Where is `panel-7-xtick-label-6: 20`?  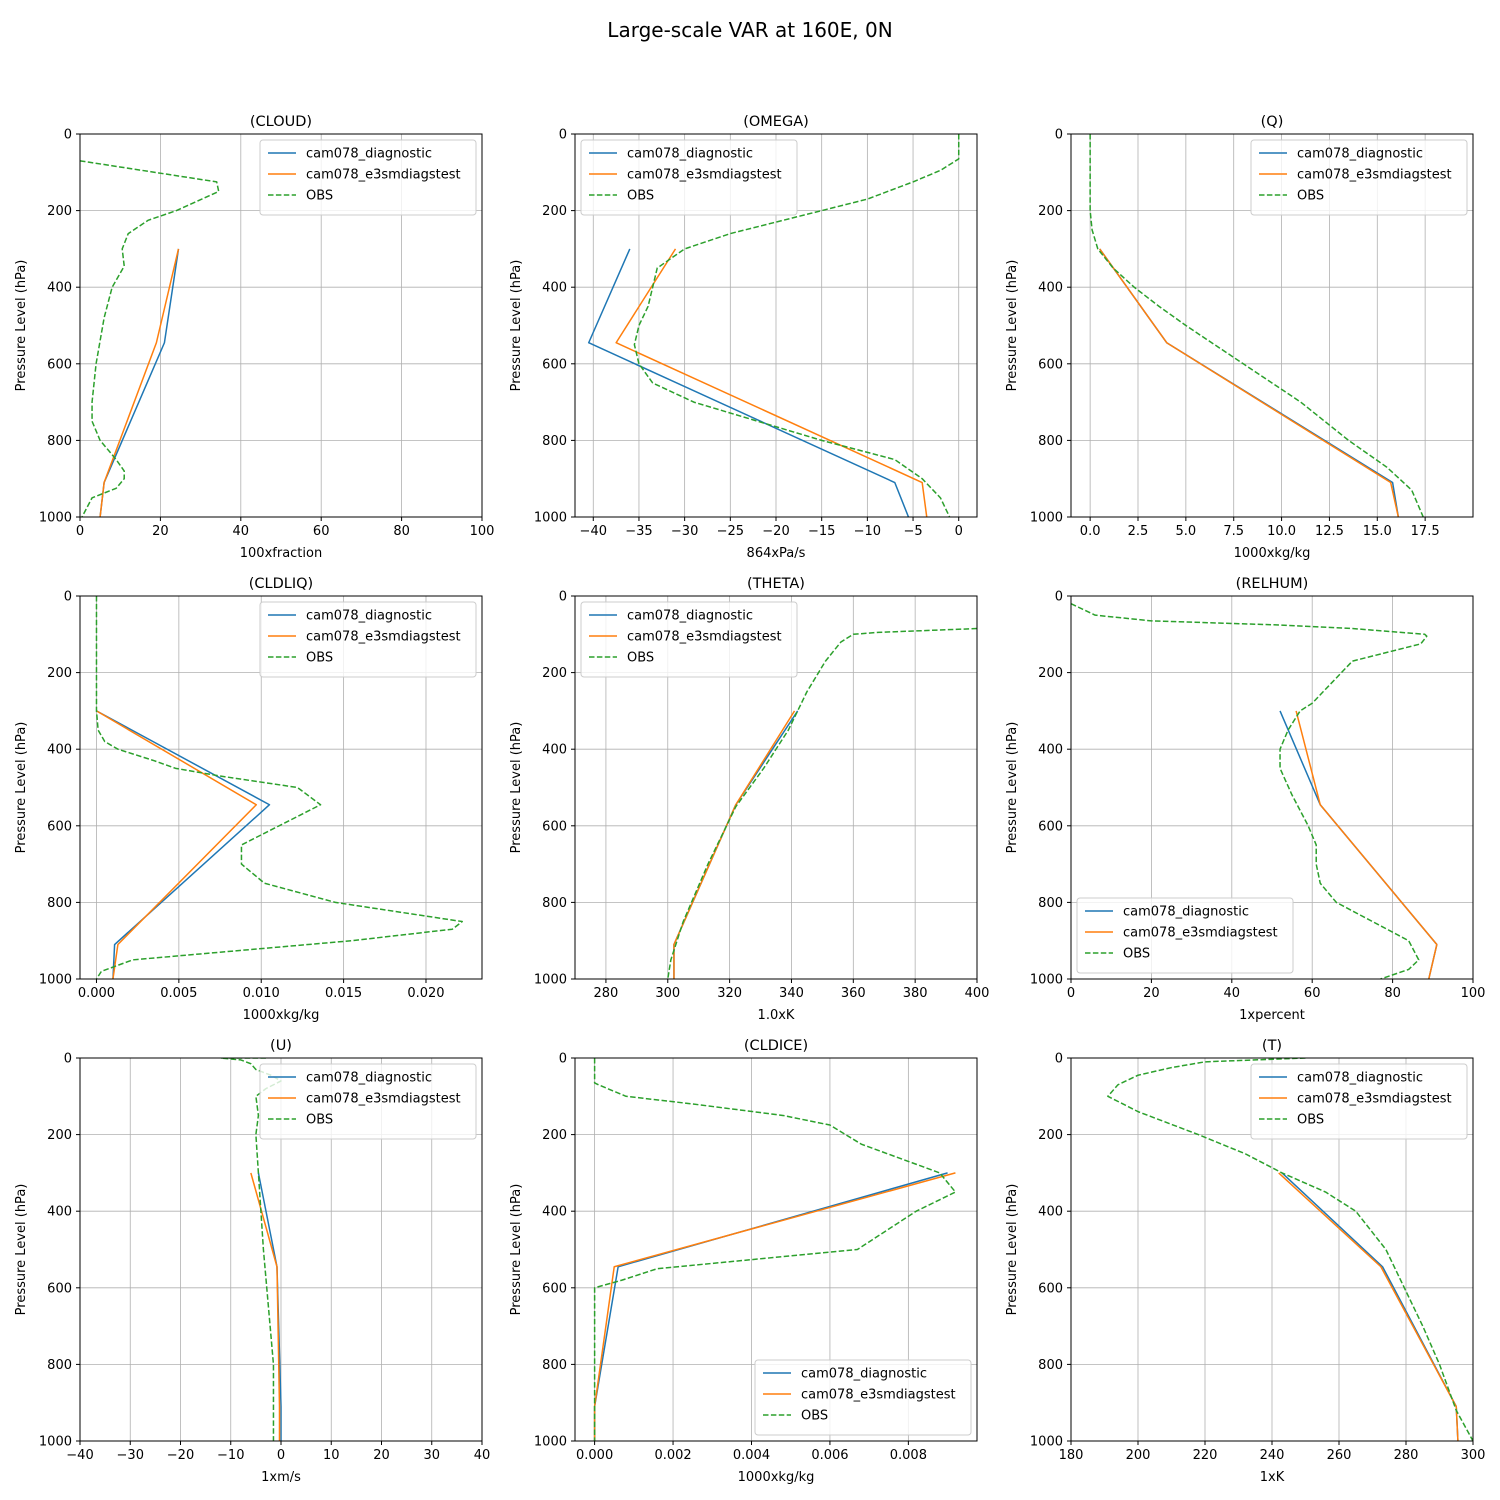 panel-7-xtick-label-6: 20 is located at coordinates (381, 1455).